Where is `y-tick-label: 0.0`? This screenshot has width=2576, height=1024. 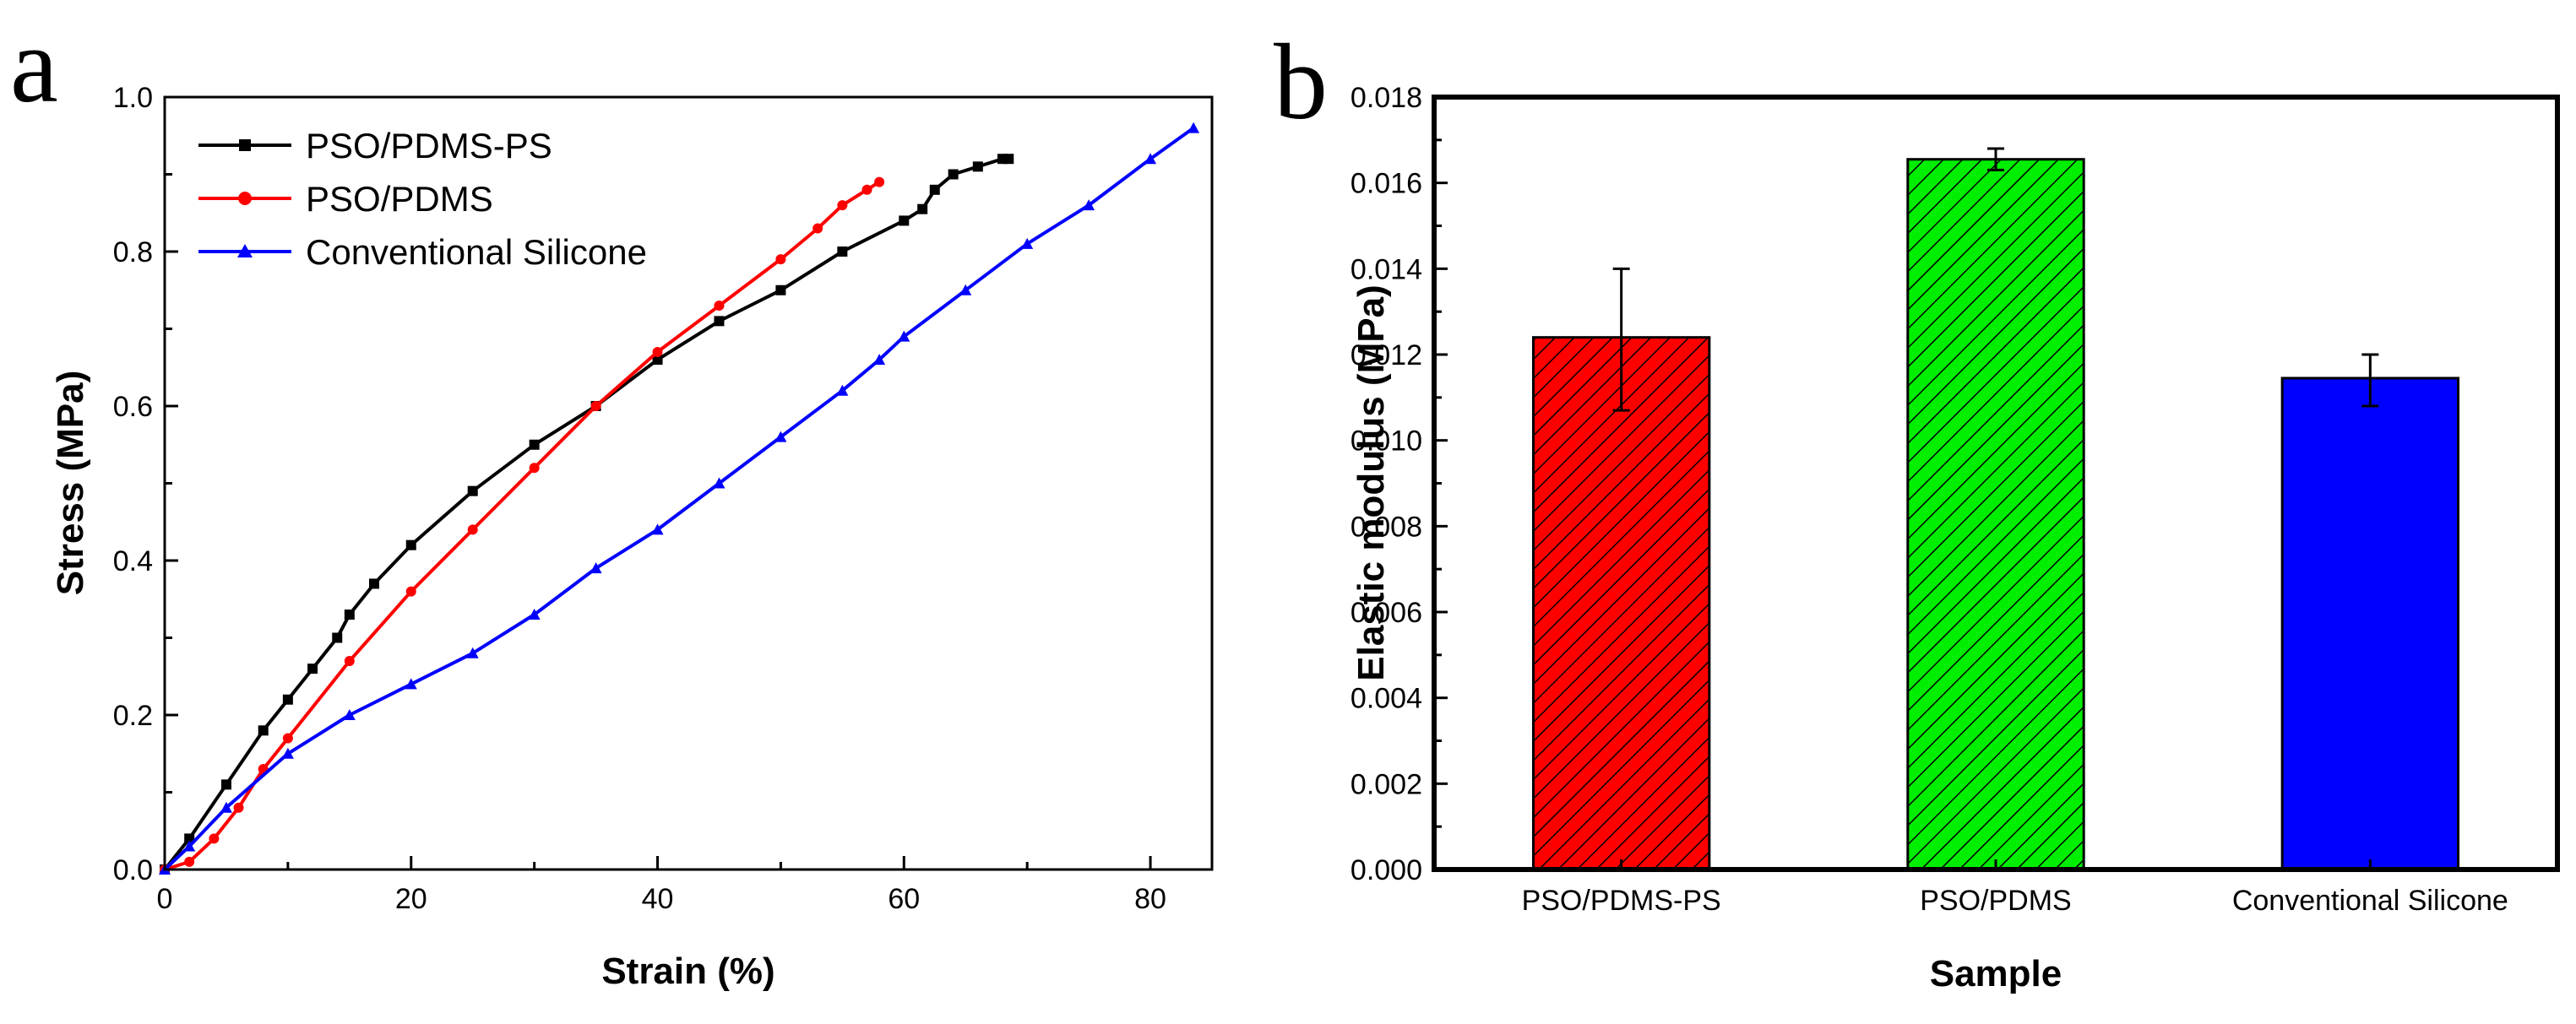 y-tick-label: 0.0 is located at coordinates (133, 870).